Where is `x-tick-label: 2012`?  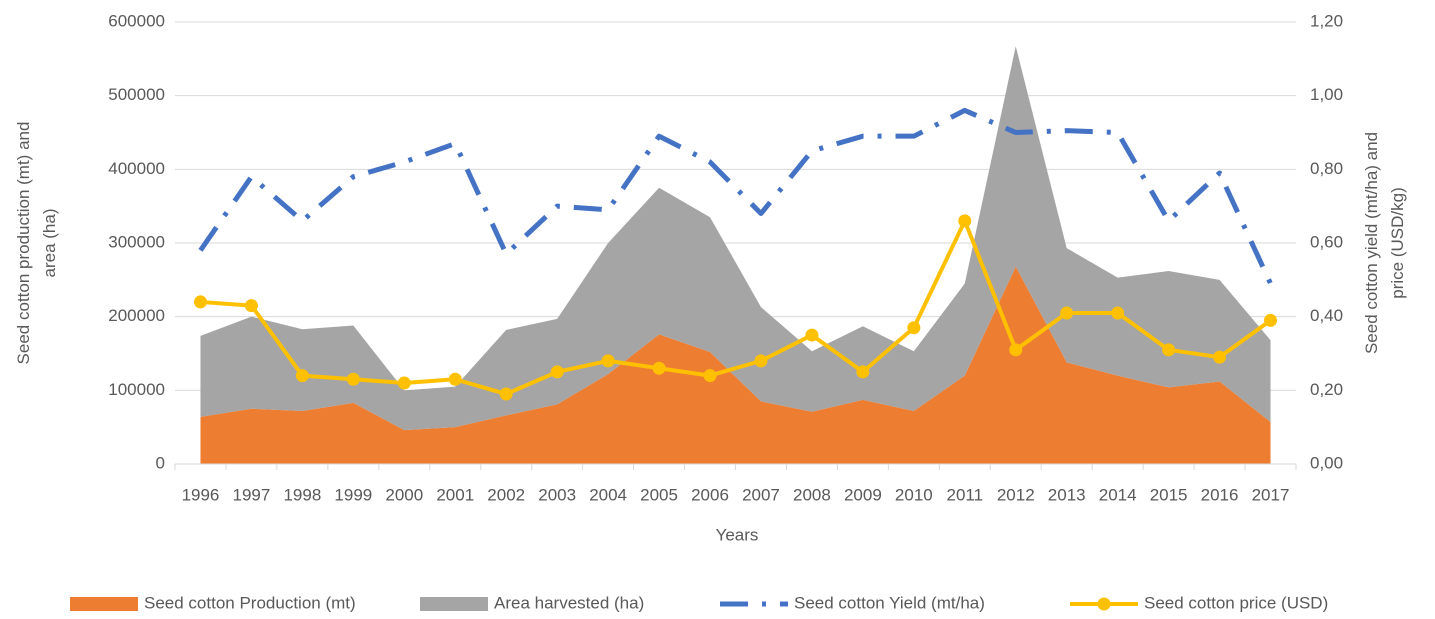 x-tick-label: 2012 is located at coordinates (1016, 494).